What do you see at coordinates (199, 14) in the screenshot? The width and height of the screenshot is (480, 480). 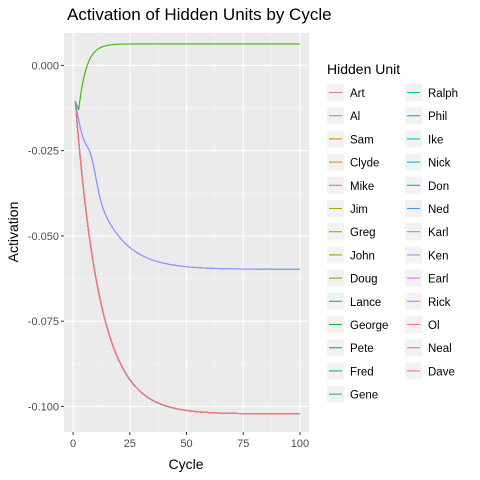 I see `chart-title: Activation of Hidden Units by Cycle` at bounding box center [199, 14].